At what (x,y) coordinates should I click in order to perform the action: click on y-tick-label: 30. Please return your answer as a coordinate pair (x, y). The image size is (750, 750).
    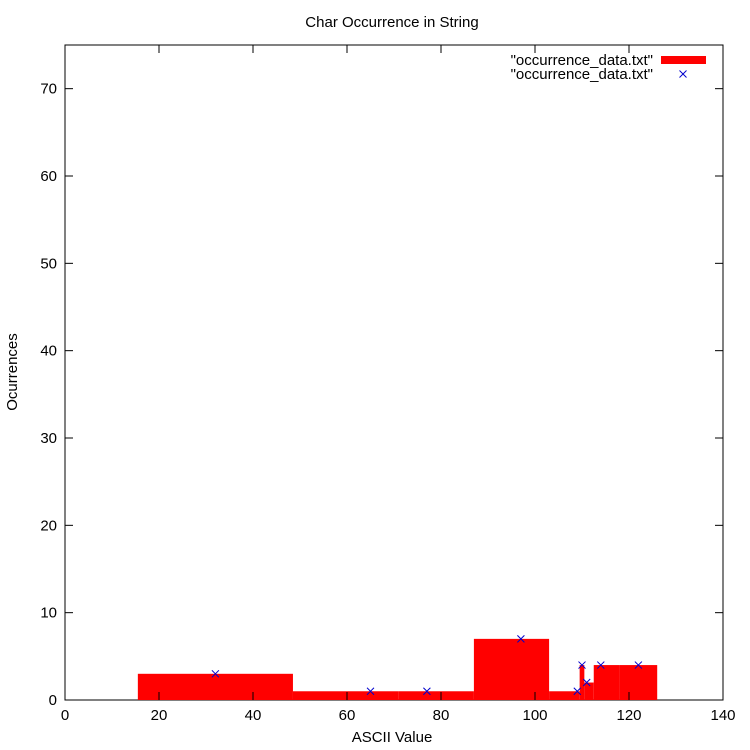
    Looking at the image, I should click on (48, 438).